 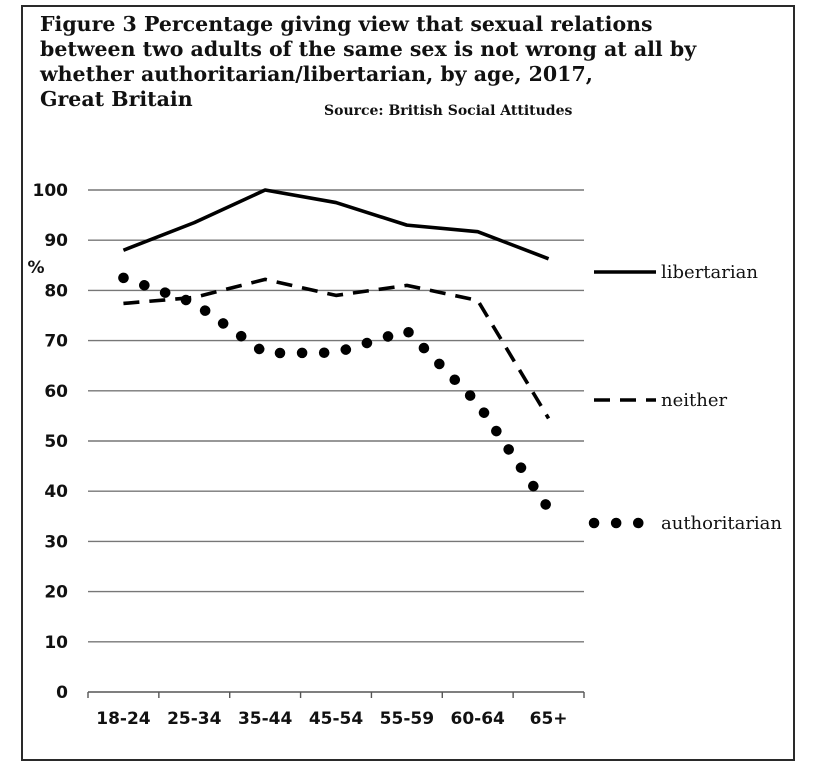 I want to click on y-tick-label: 40, so click(x=56, y=492).